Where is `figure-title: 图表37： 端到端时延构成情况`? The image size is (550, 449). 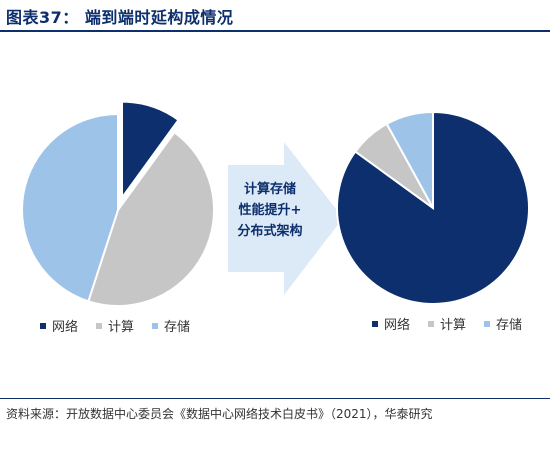
figure-title: 图表37： 端到端时延构成情况 is located at coordinates (120, 17).